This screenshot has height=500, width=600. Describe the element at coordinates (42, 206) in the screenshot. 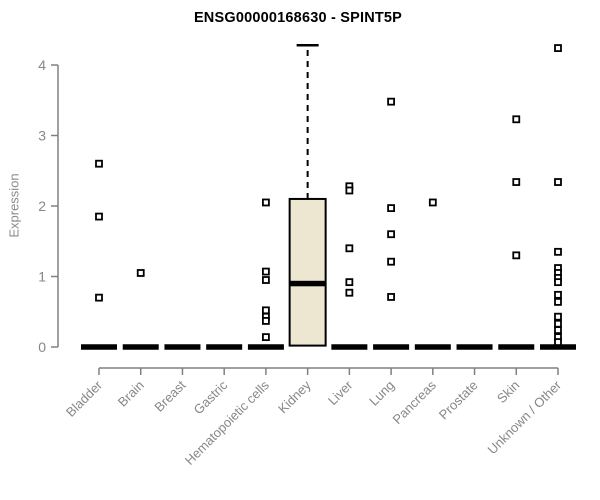

I see `y-tick-label: 2` at that location.